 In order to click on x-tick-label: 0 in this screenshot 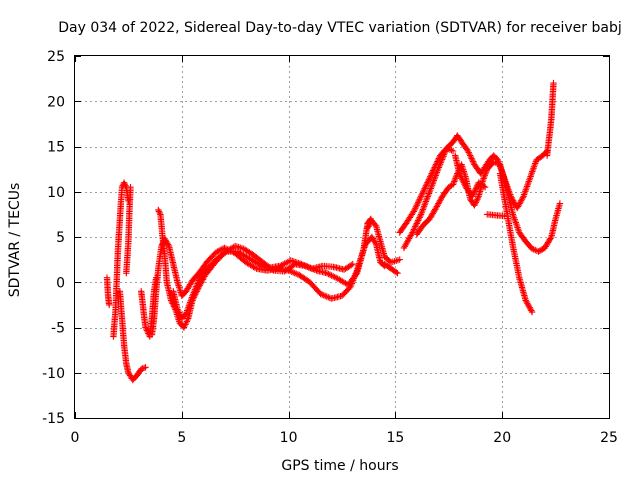, I will do `click(75, 438)`.